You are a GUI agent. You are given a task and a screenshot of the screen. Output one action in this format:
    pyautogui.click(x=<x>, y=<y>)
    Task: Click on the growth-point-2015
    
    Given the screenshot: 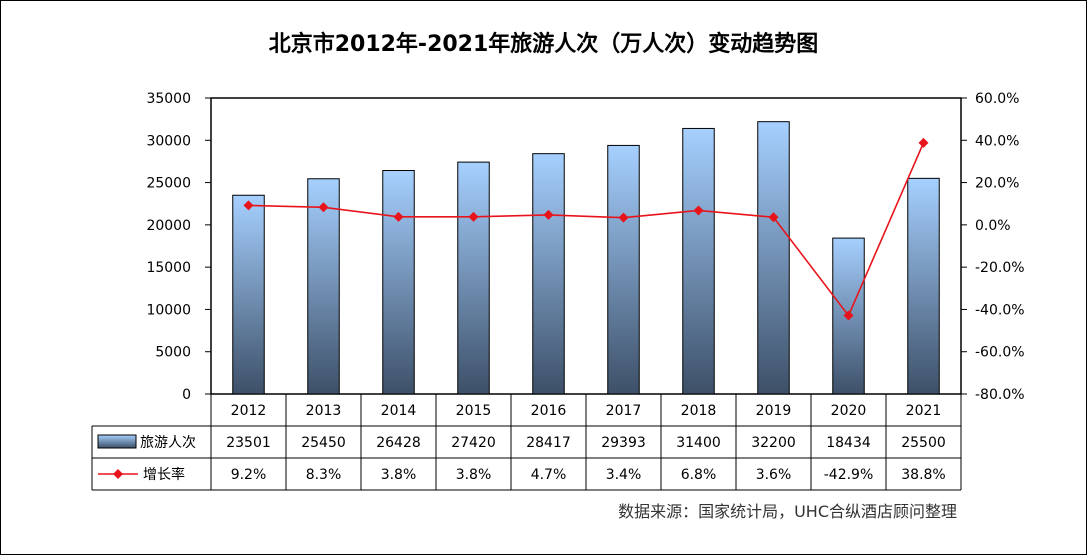 What is the action you would take?
    pyautogui.click(x=473, y=216)
    